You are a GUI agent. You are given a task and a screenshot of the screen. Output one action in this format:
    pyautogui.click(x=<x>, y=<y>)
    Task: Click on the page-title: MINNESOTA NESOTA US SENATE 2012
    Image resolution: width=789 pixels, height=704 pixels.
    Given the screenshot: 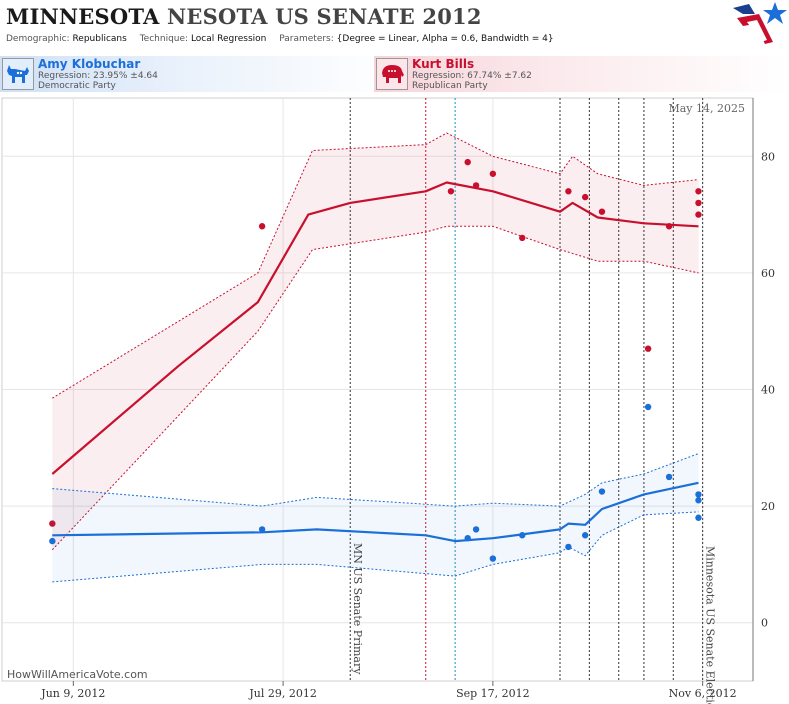 What is the action you would take?
    pyautogui.click(x=244, y=16)
    